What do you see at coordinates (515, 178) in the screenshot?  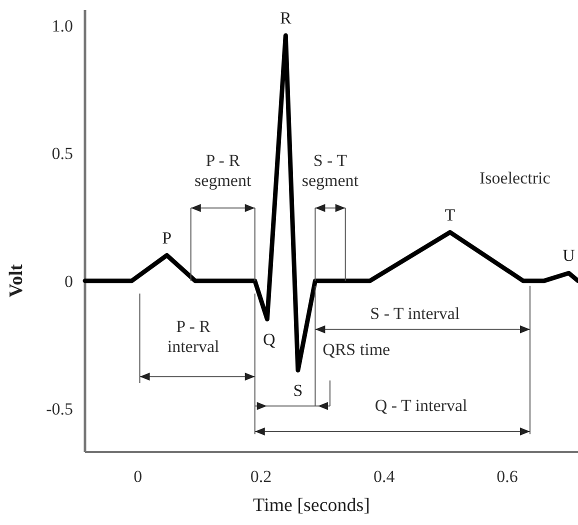 I see `annotation: Isoelectric` at bounding box center [515, 178].